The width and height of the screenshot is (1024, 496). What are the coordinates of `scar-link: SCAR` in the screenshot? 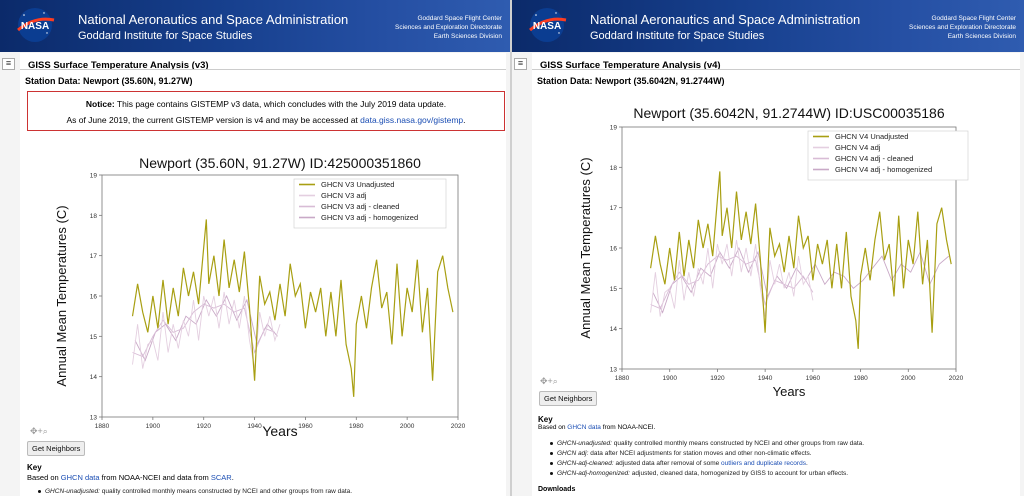 It's located at (221, 477).